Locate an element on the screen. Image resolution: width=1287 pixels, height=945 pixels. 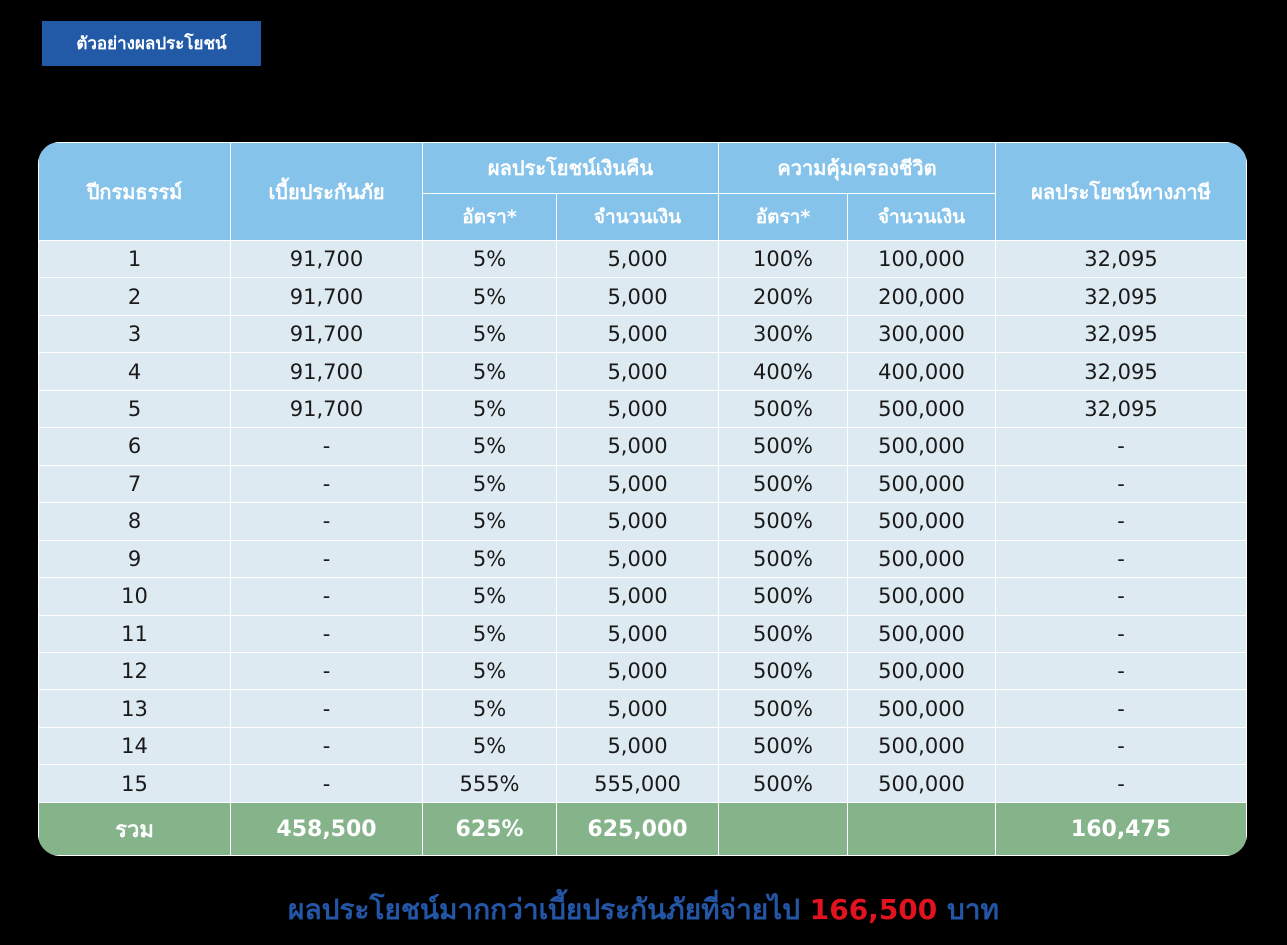
header-life-cover-rate: อัตรา* is located at coordinates (783, 217).